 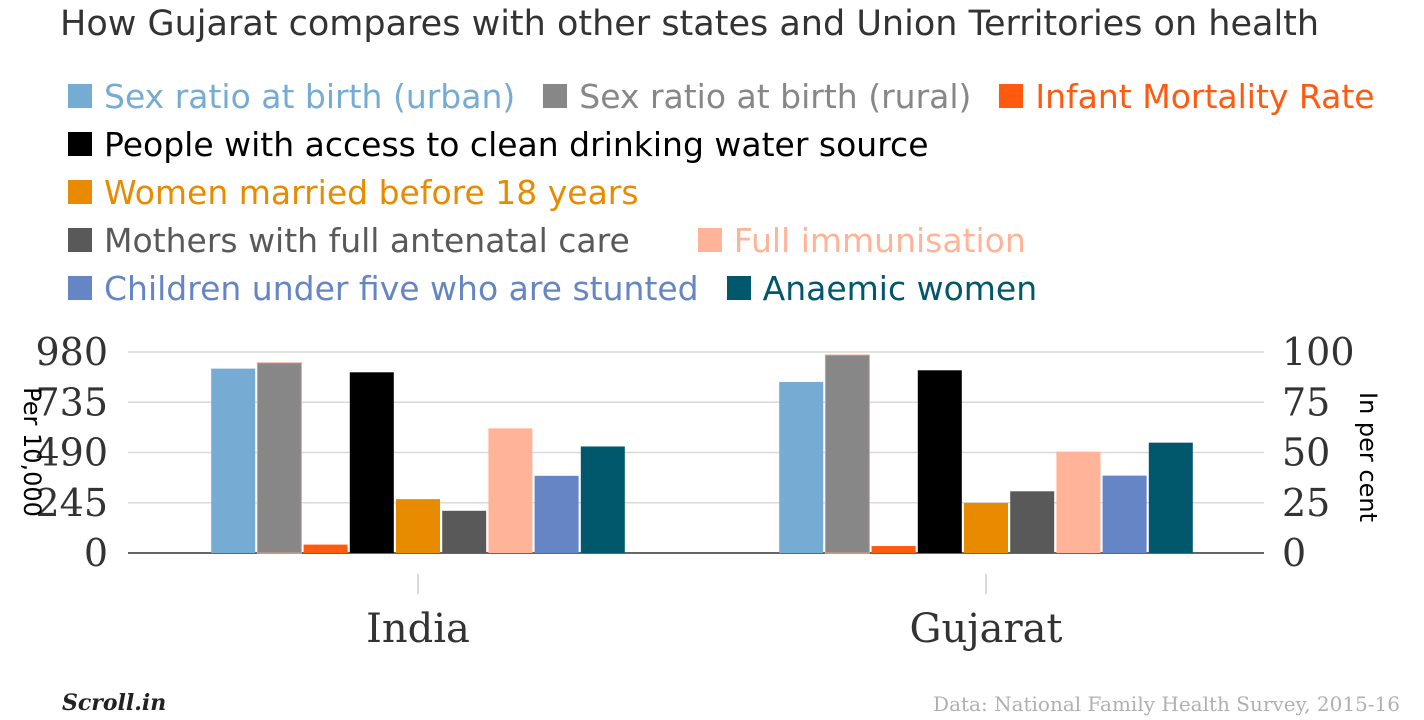 I want to click on legend-label: Sex ratio at birth (rural), so click(x=775, y=96).